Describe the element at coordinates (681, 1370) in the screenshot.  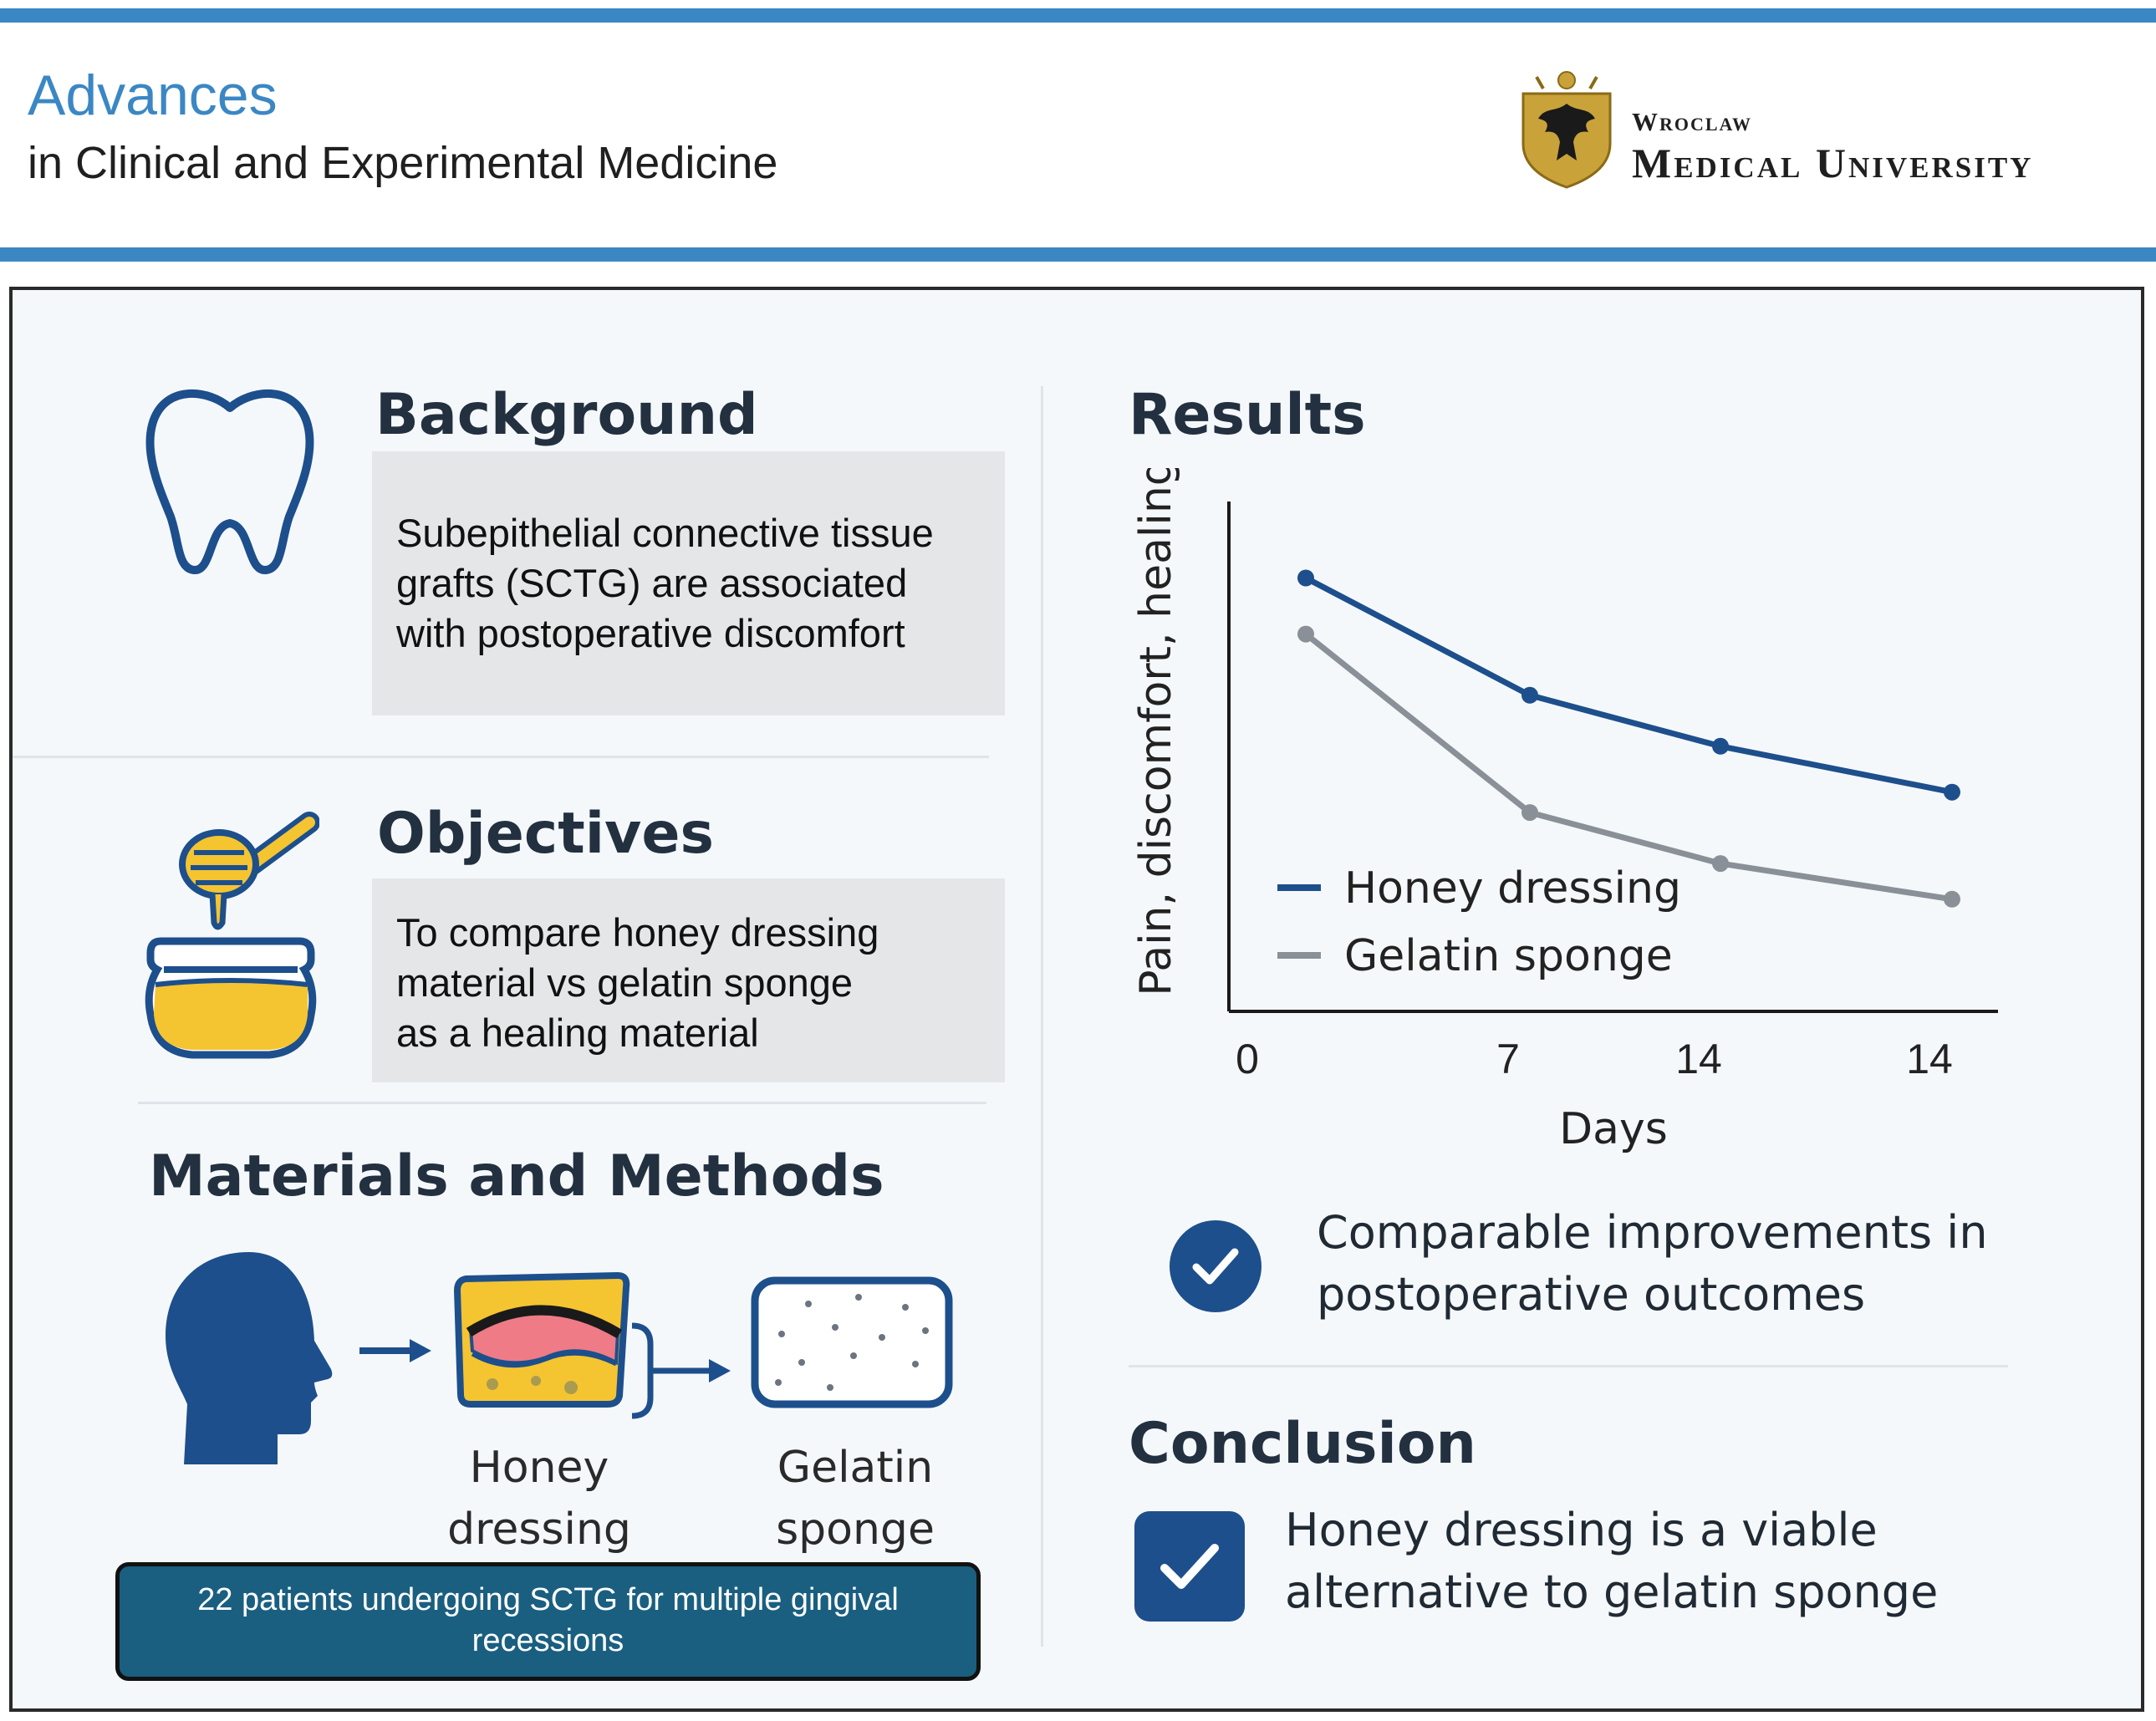
I see `bracket-arrow-icon` at that location.